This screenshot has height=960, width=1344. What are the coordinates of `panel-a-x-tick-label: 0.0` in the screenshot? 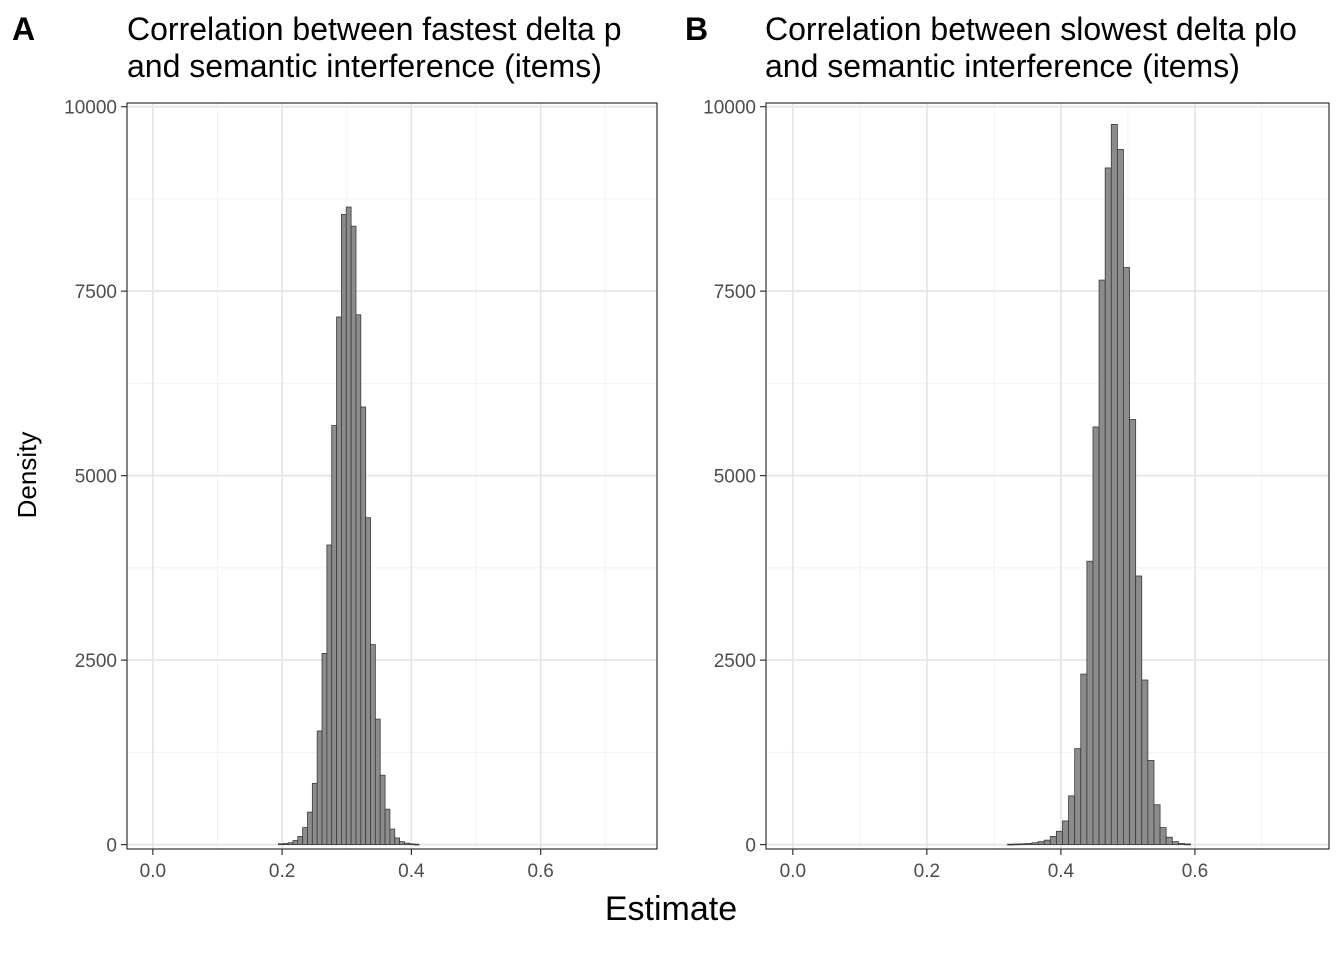 It's located at (153, 871).